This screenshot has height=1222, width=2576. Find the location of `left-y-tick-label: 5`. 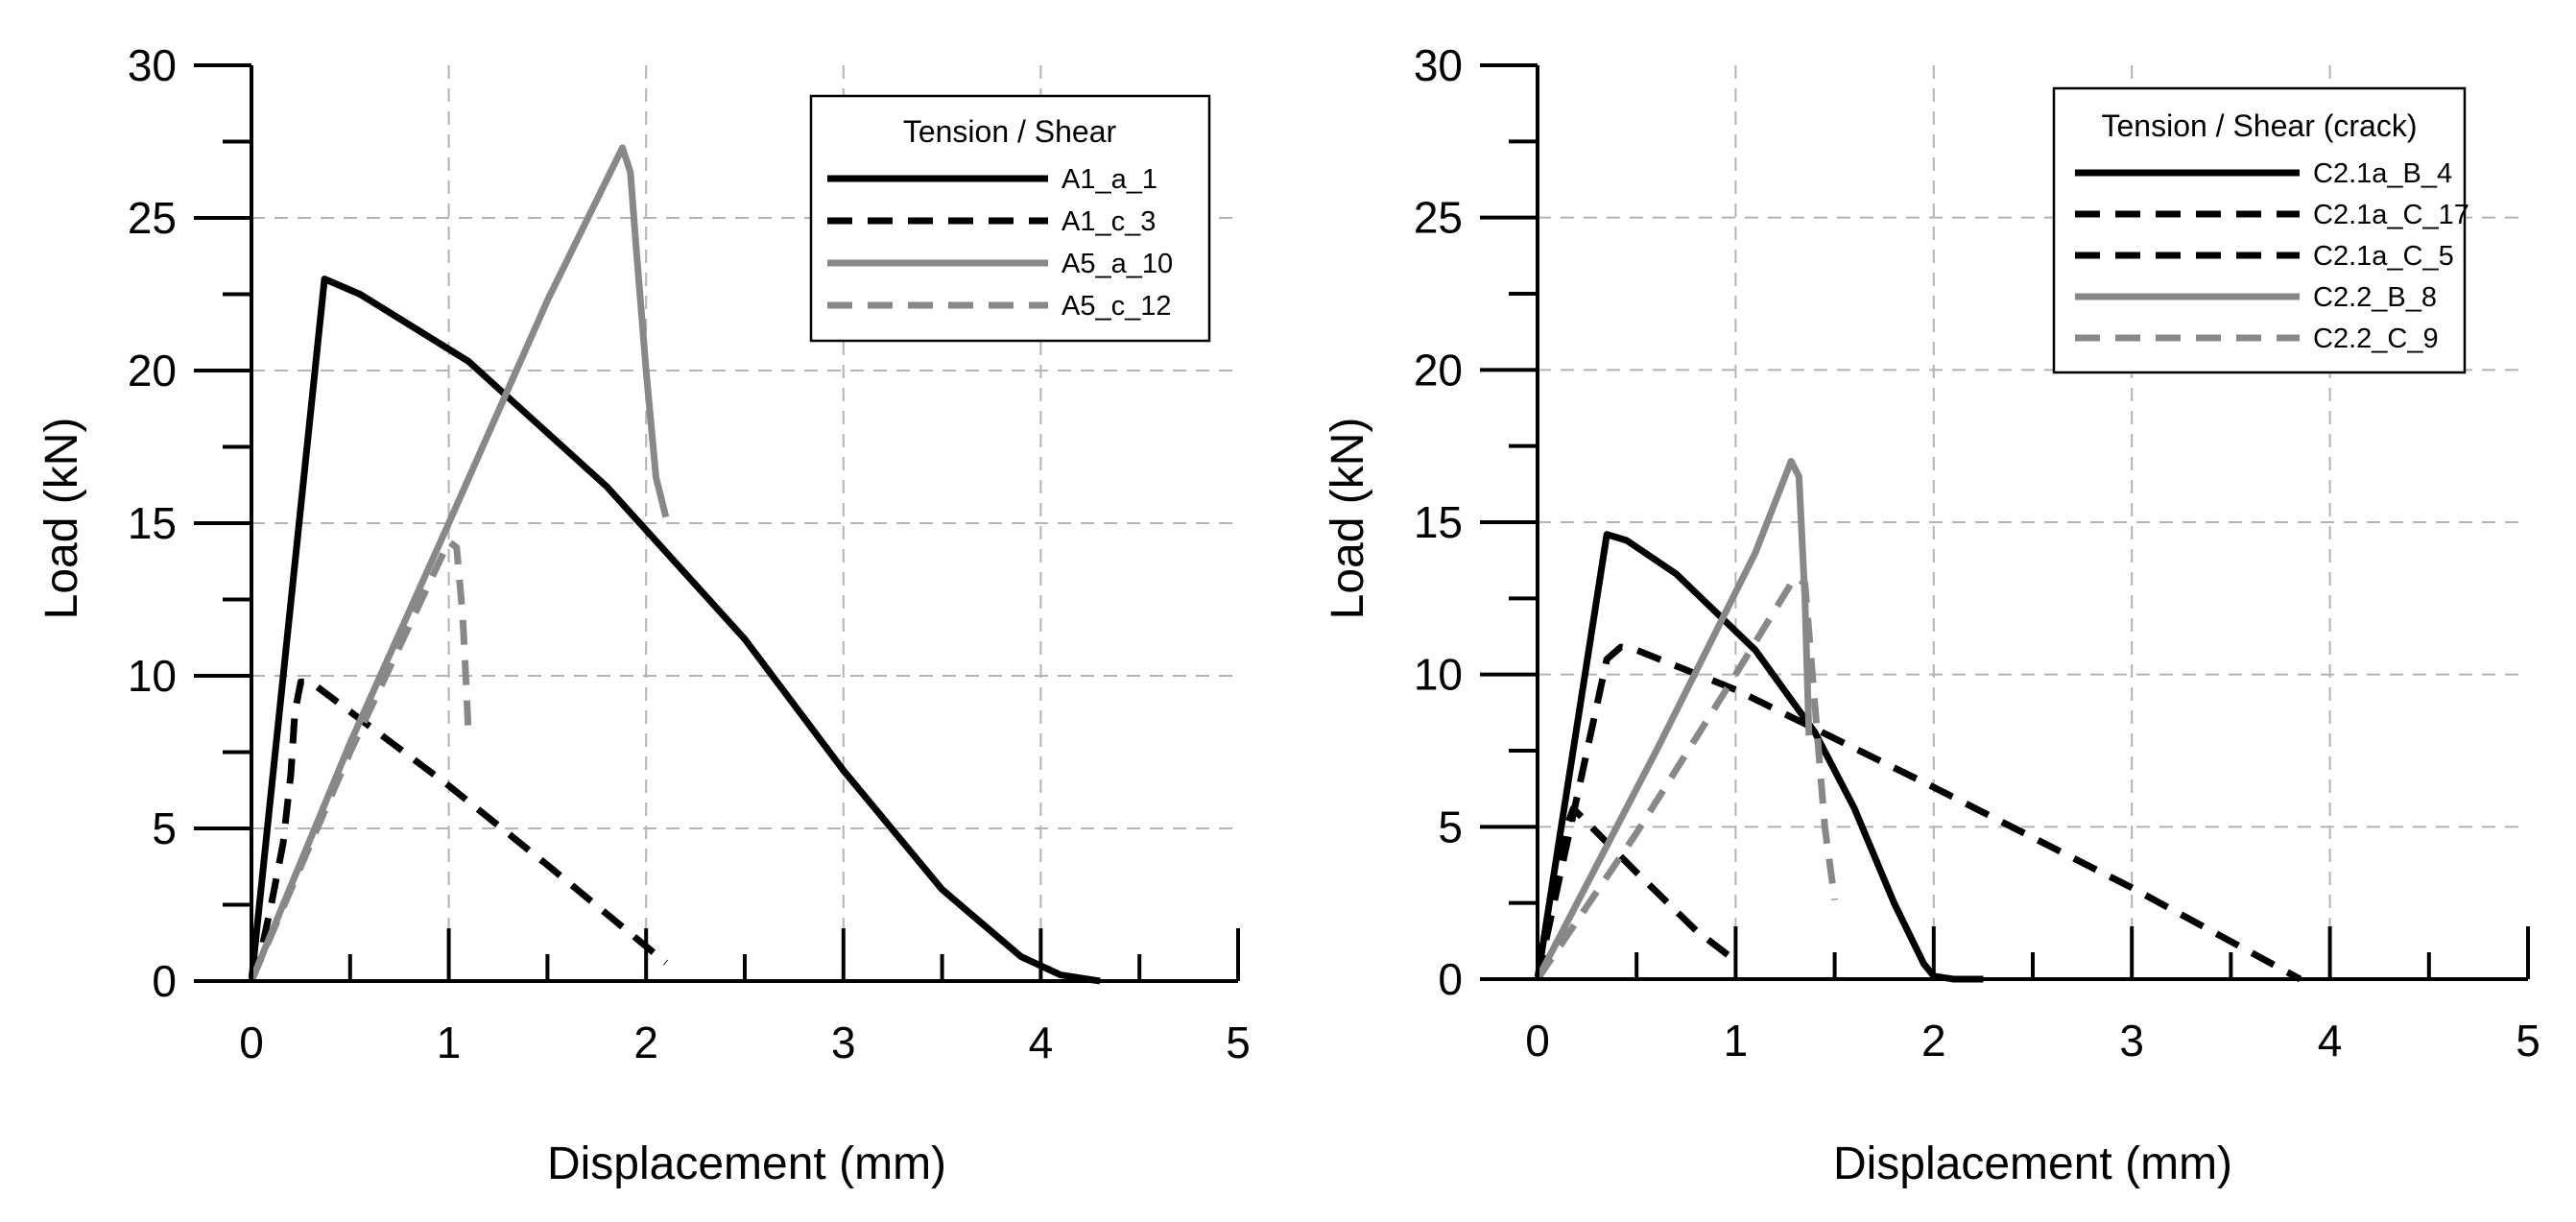

left-y-tick-label: 5 is located at coordinates (164, 828).